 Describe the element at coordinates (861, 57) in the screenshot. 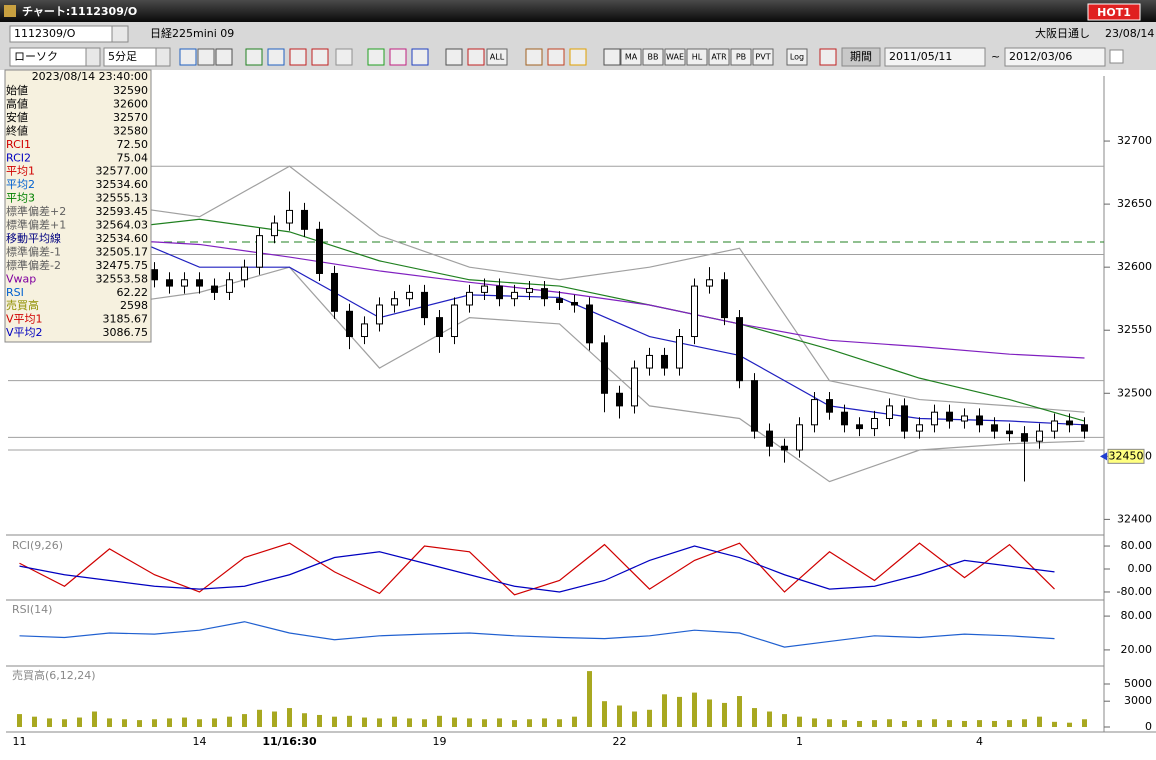

I see `period-button` at that location.